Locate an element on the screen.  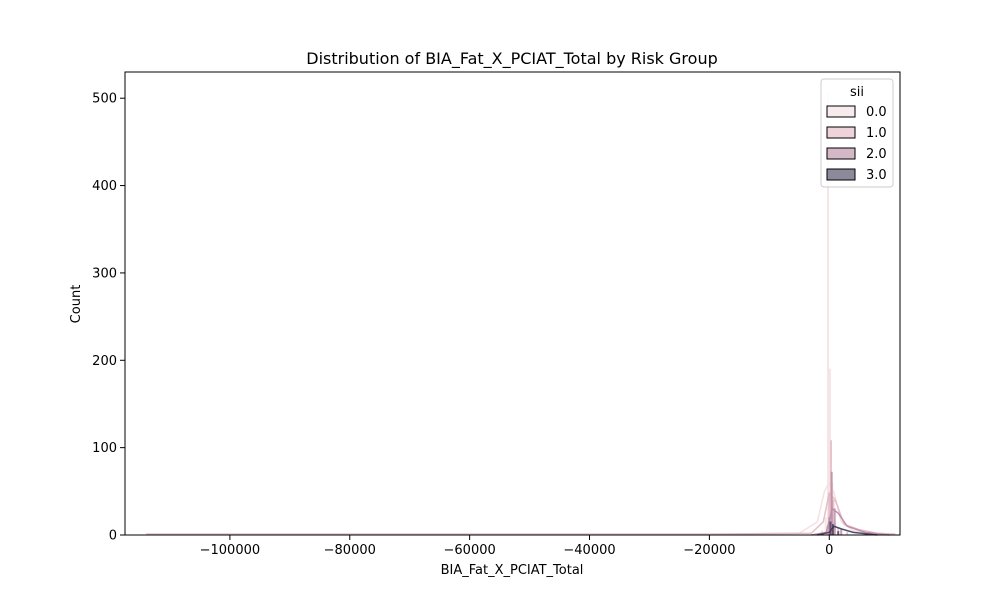
x-tick-label: −40000 is located at coordinates (589, 550).